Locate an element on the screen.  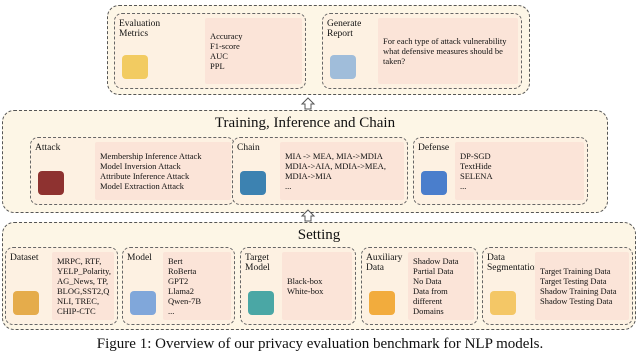
section-title: Data Segmentation is located at coordinates (513, 263).